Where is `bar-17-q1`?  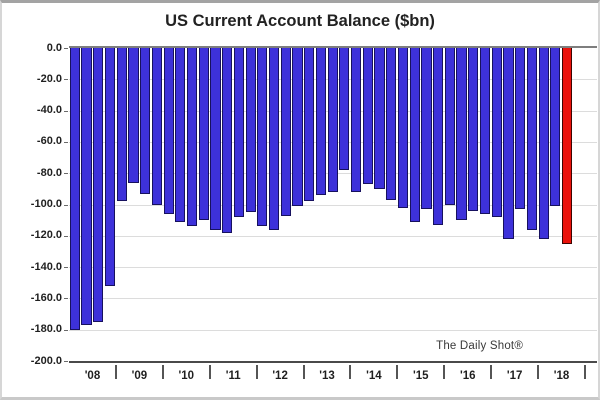 bar-17-q1 is located at coordinates (496, 132).